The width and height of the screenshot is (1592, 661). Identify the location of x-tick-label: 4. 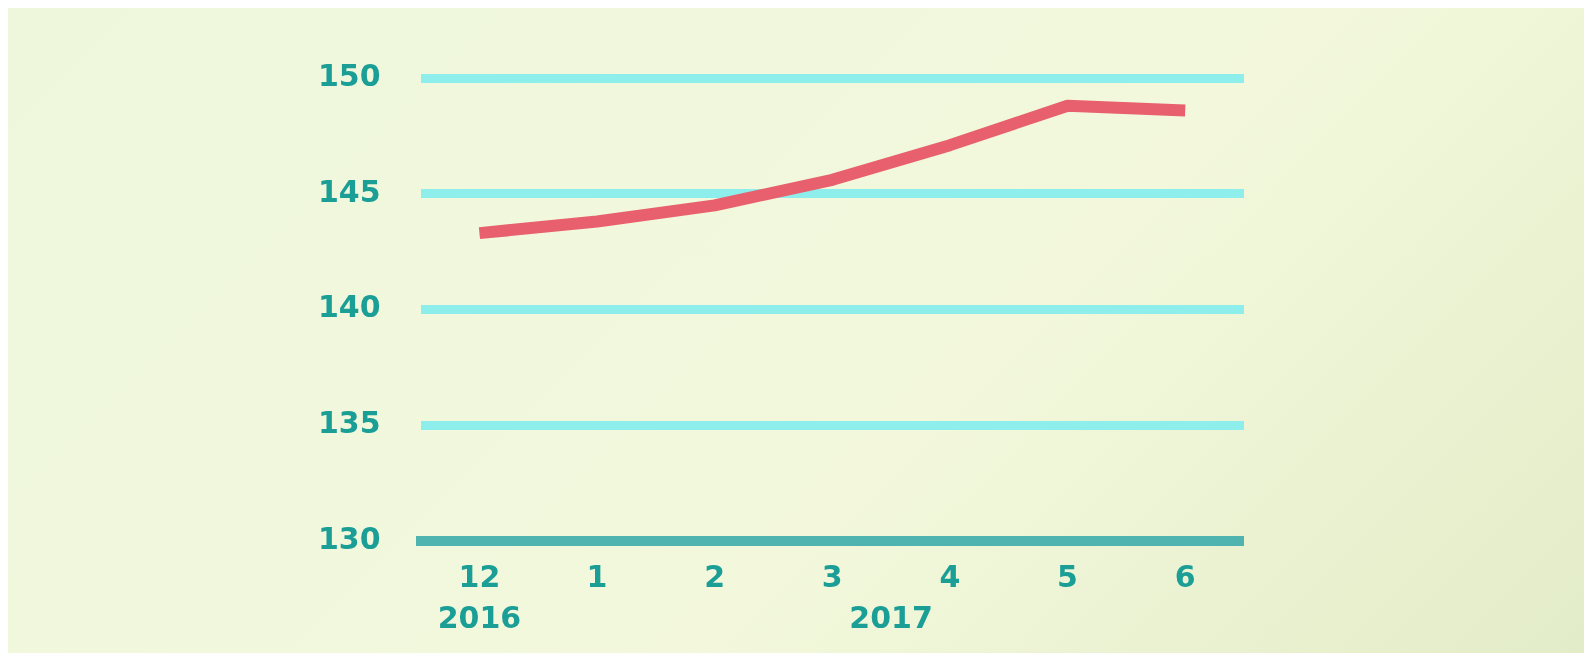
(950, 576).